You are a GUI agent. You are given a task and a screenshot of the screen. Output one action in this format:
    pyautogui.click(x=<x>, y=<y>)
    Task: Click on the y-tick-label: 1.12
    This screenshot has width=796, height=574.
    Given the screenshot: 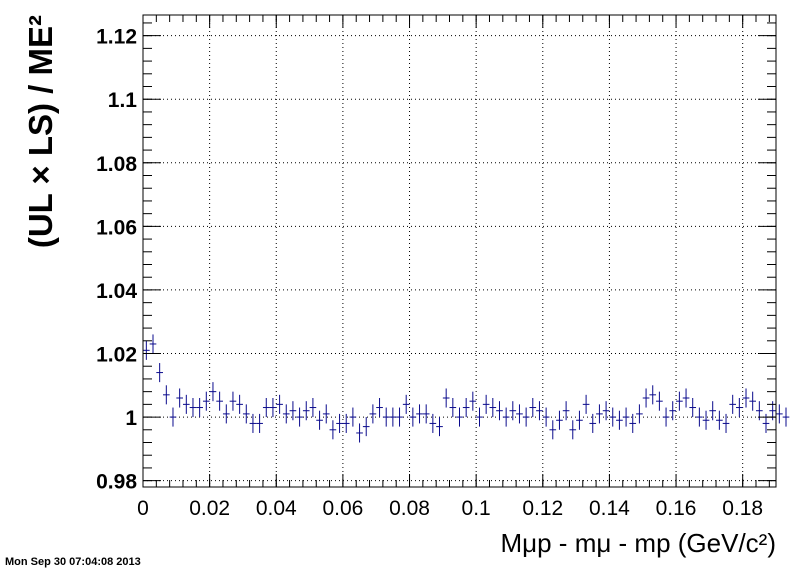 What is the action you would take?
    pyautogui.click(x=116, y=37)
    